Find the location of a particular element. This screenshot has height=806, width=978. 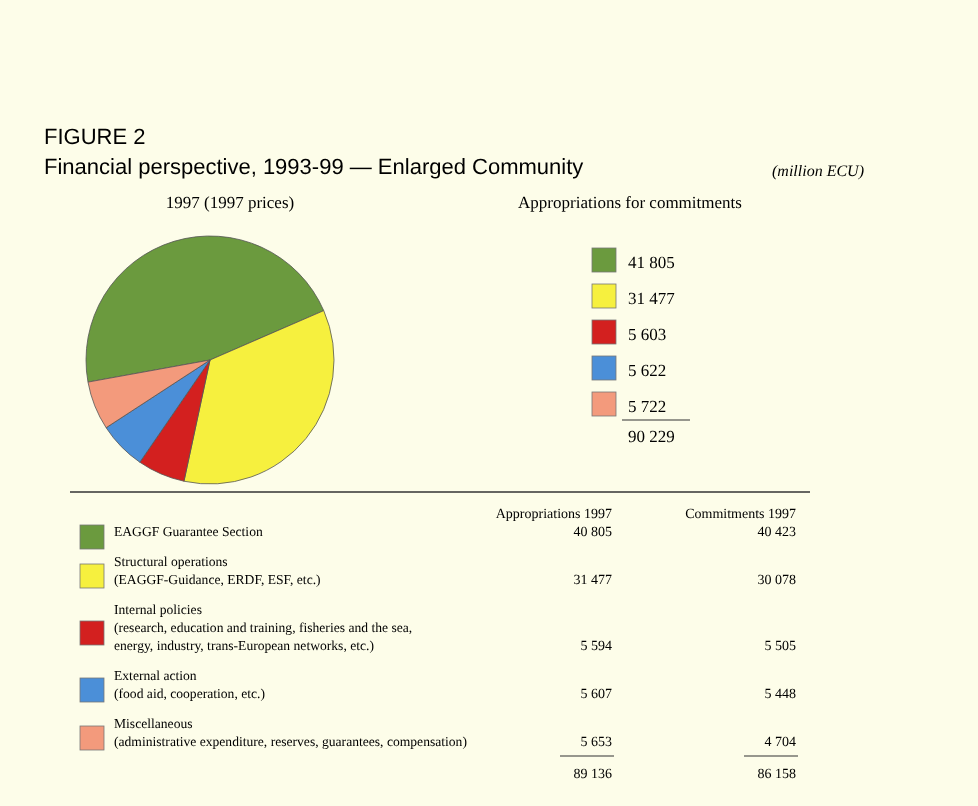

chart-title: FIGURE 2 is located at coordinates (95, 138).